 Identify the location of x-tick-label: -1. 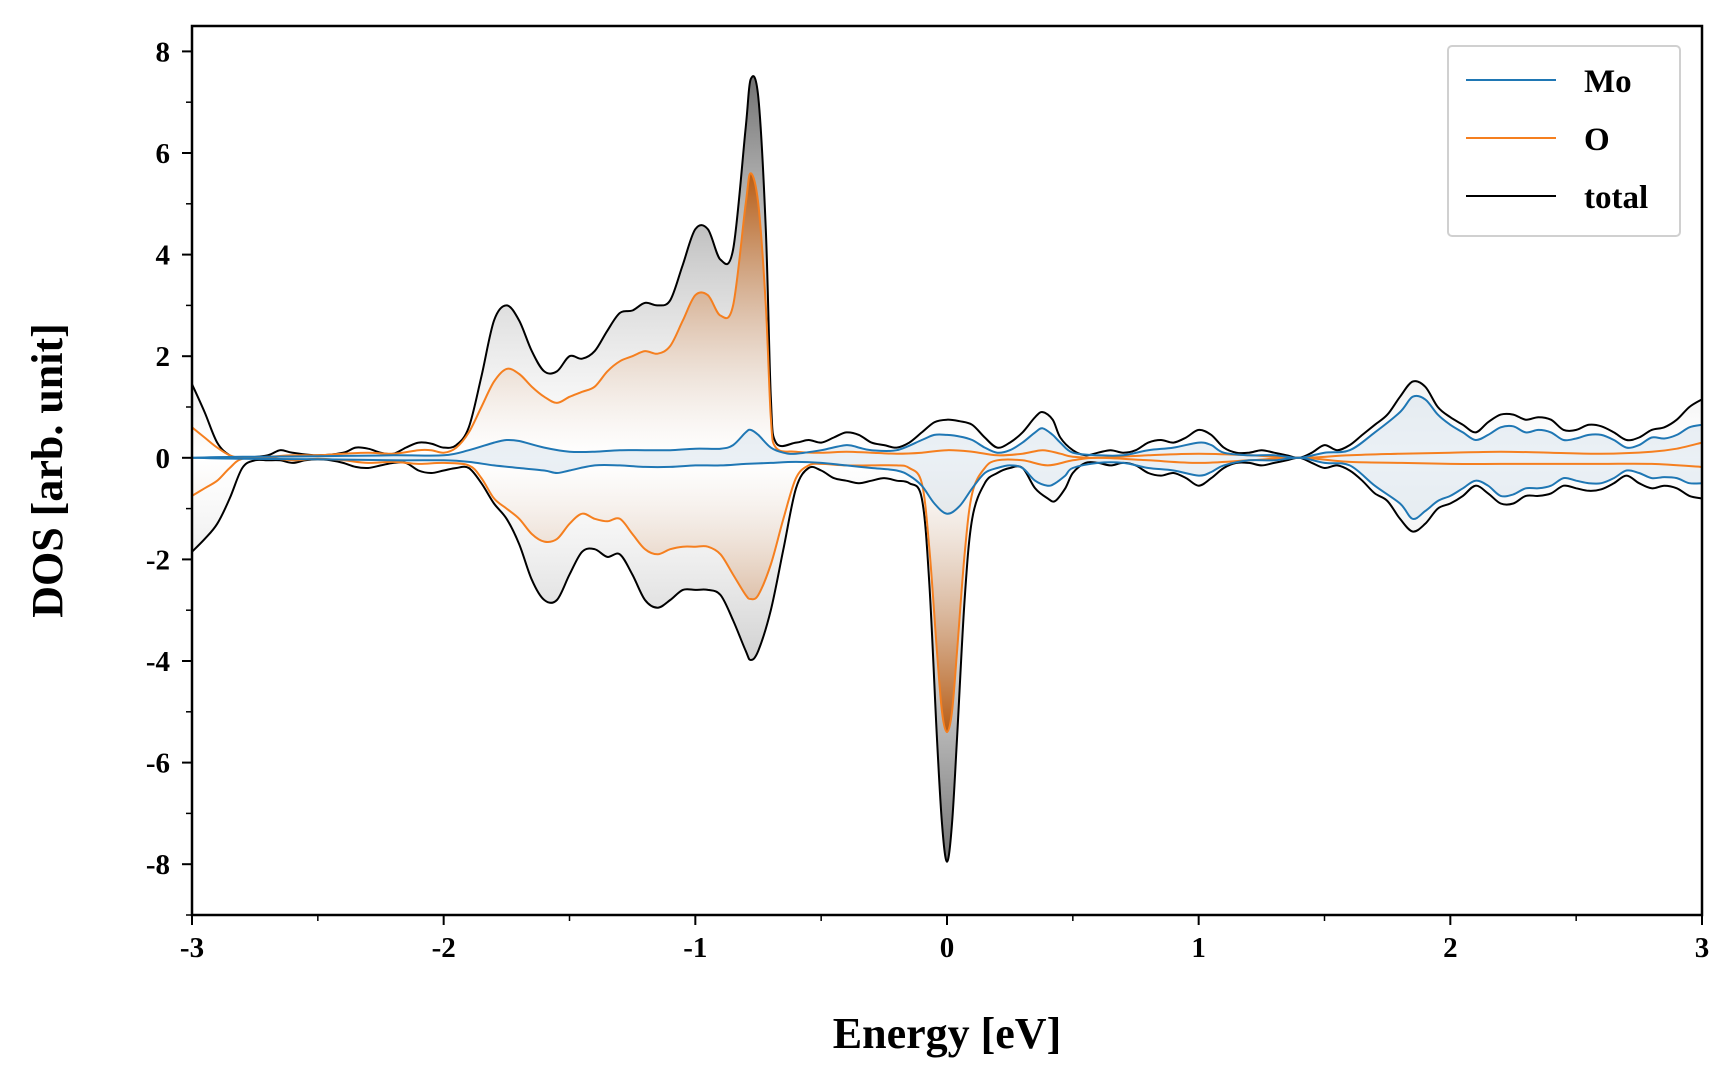
(695, 948).